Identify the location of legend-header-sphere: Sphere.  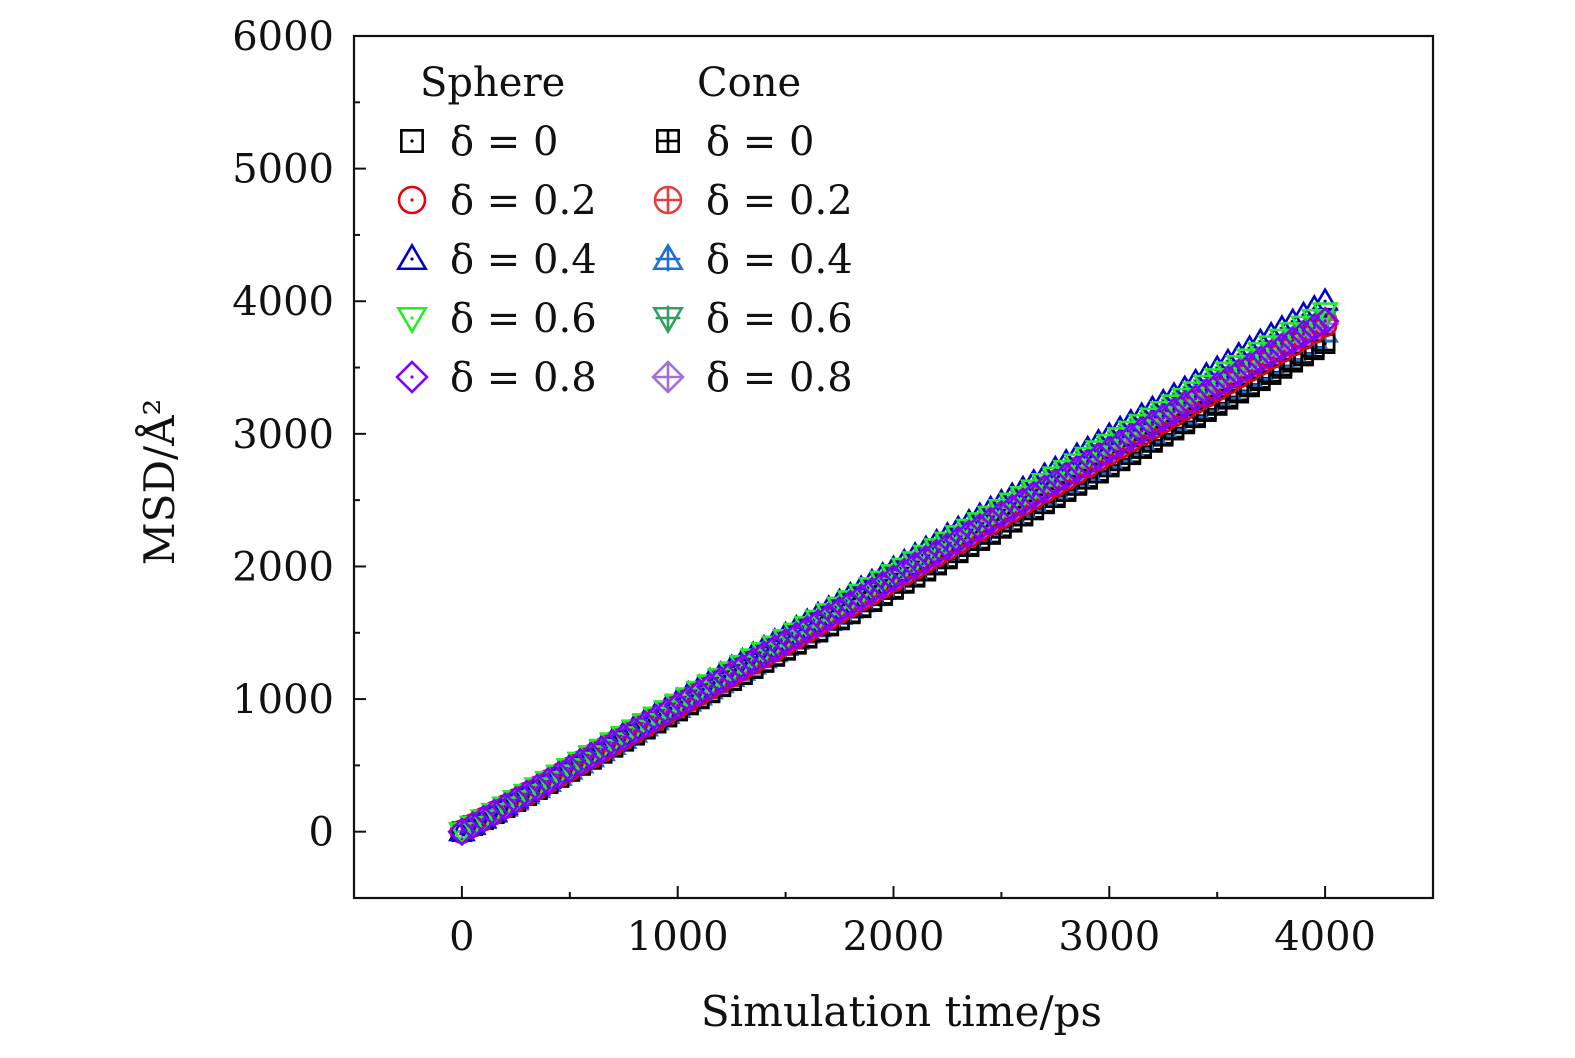
(492, 83).